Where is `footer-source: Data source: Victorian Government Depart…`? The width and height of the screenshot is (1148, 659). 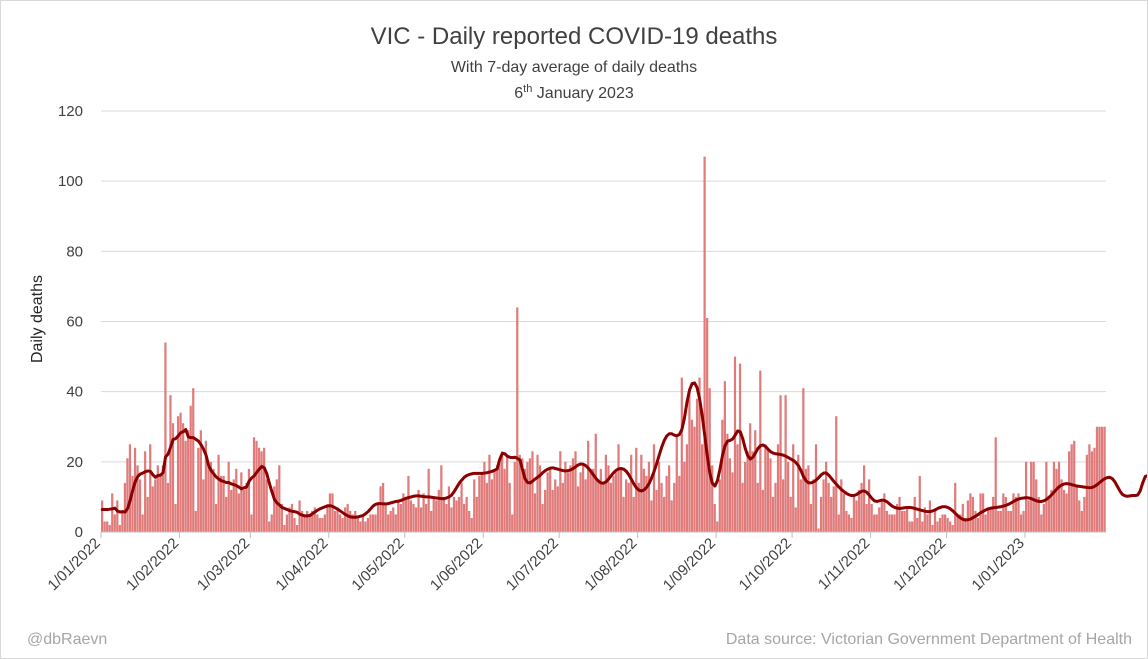
footer-source: Data source: Victorian Government Depart… is located at coordinates (929, 639).